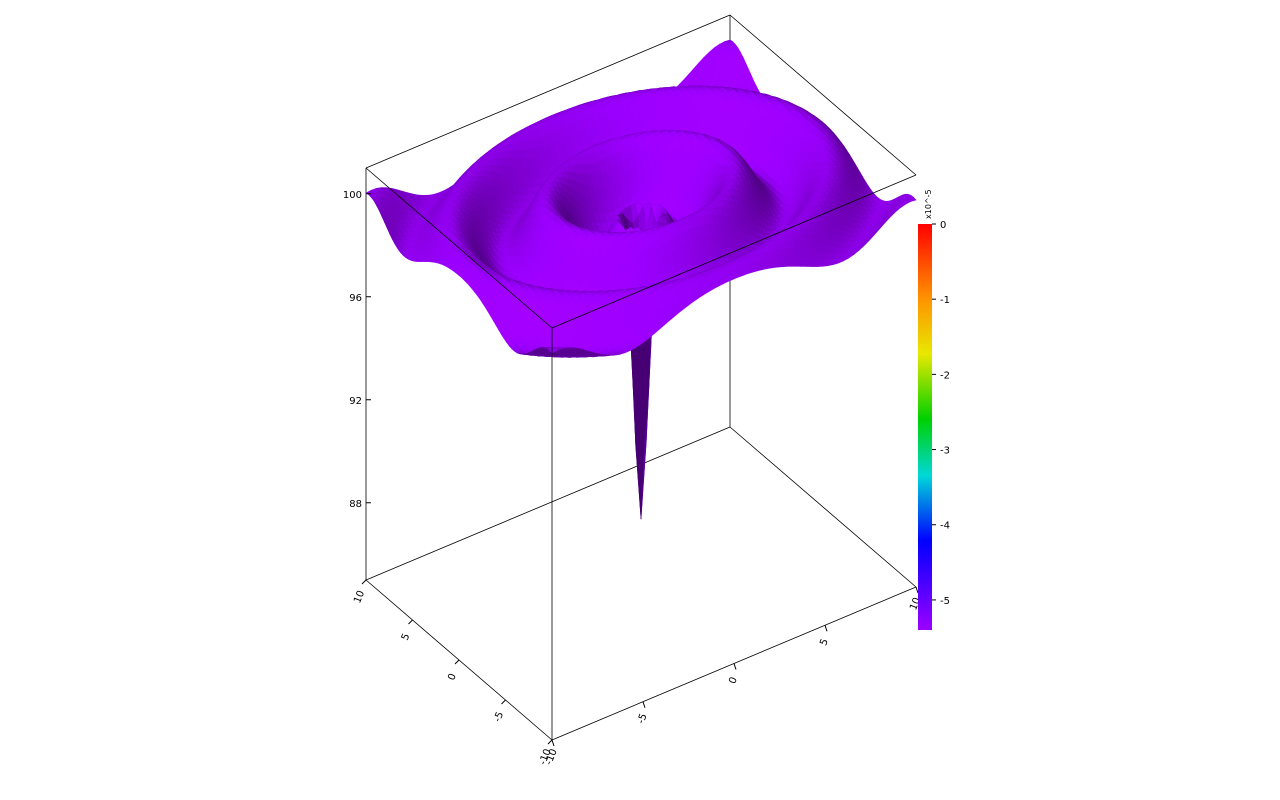 This screenshot has height=800, width=1280. Describe the element at coordinates (355, 298) in the screenshot. I see `z-tick-label: 96` at that location.